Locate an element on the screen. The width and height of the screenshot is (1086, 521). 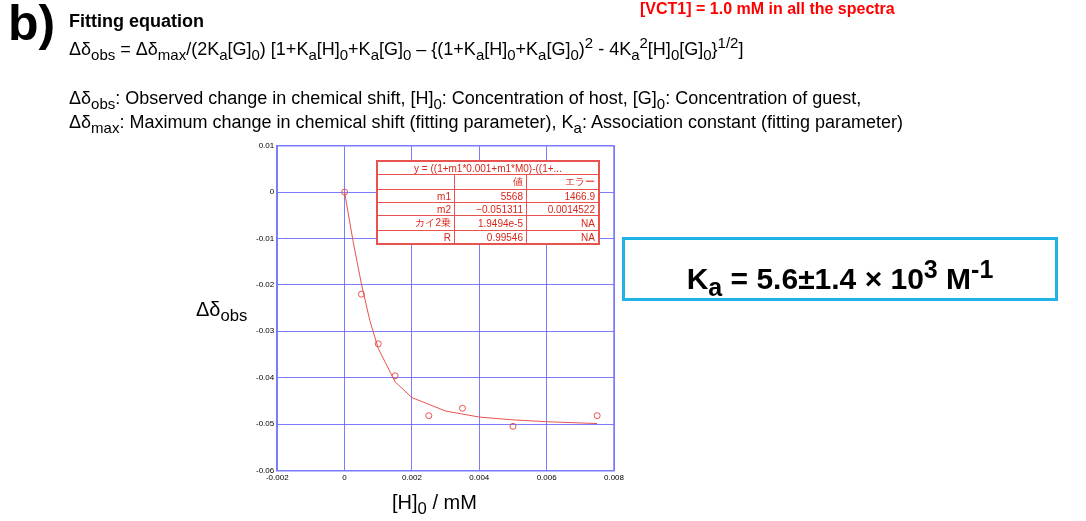
annotation: −0.051311 is located at coordinates (490, 209).